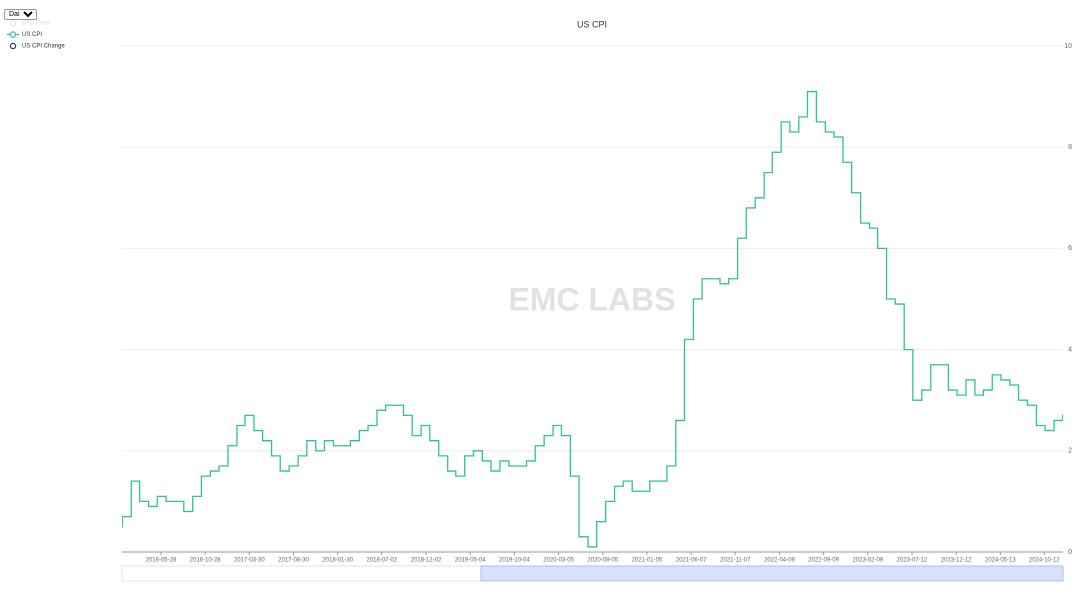 The image size is (1080, 593). What do you see at coordinates (591, 299) in the screenshot?
I see `watermark: EMC LABS` at bounding box center [591, 299].